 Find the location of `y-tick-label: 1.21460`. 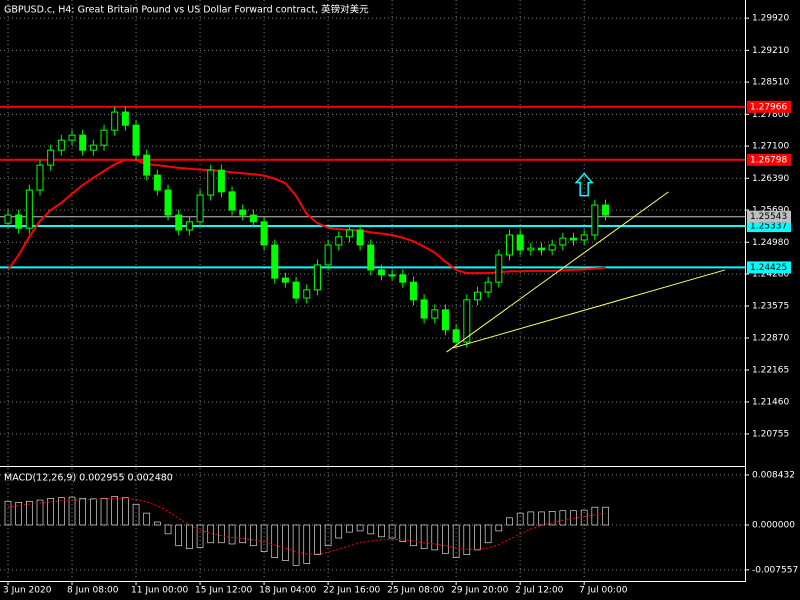

y-tick-label: 1.21460 is located at coordinates (770, 402).